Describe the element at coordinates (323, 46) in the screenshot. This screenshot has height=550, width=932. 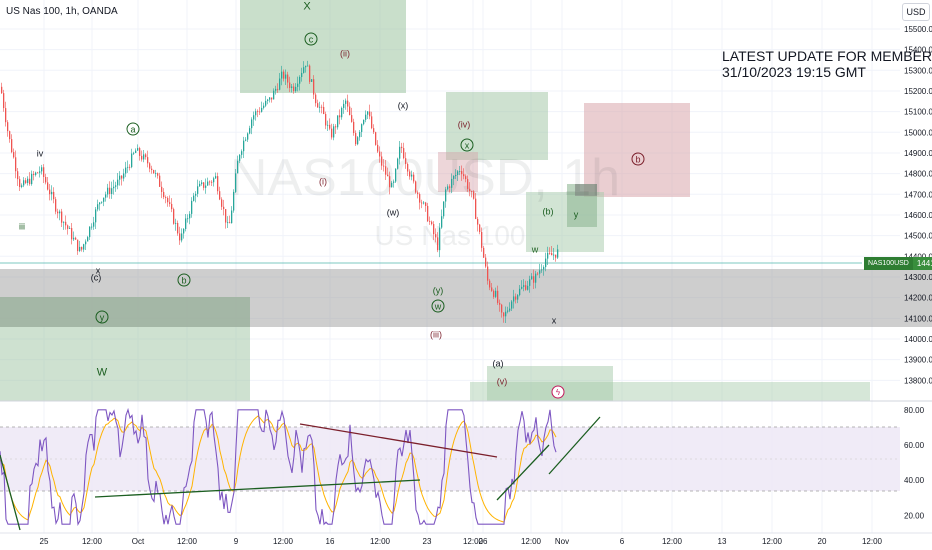
I see `zone-x` at that location.